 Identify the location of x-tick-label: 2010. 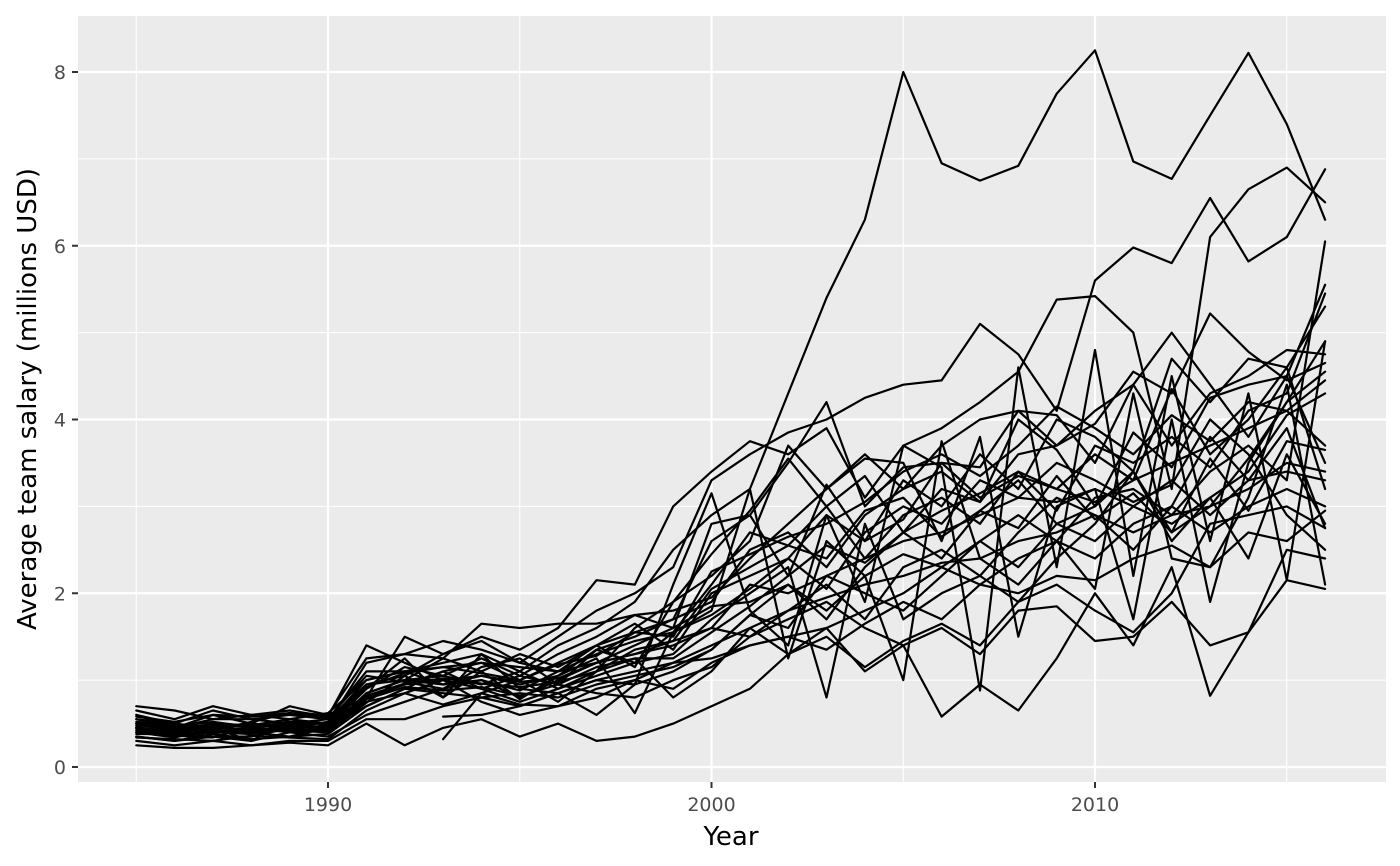
(1095, 805).